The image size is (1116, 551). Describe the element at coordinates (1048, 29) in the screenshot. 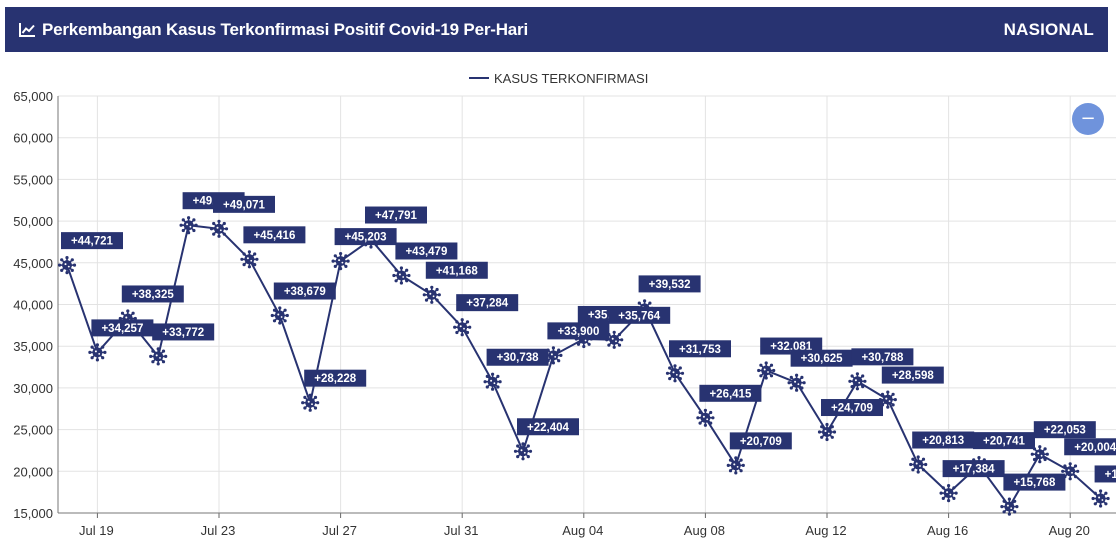

I see `region-label: NASIONAL` at that location.